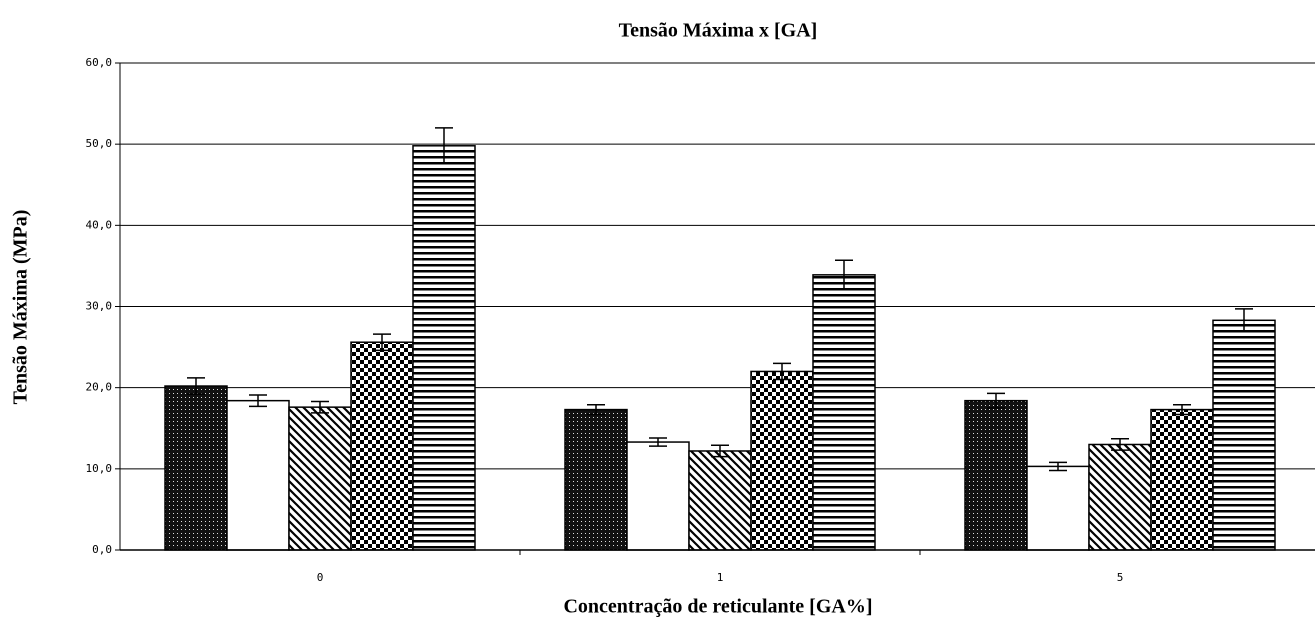 Image resolution: width=1315 pixels, height=630 pixels. I want to click on y-tick-label: 50,0, so click(99, 143).